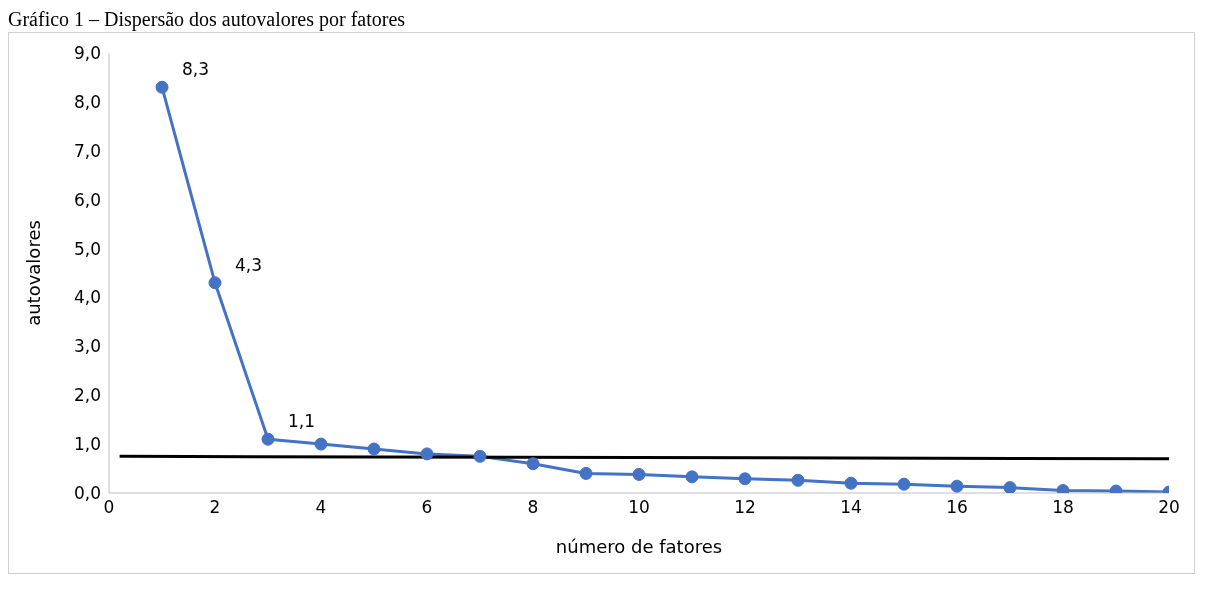 The image size is (1206, 591). Describe the element at coordinates (957, 507) in the screenshot. I see `x-tick-label: 16` at that location.